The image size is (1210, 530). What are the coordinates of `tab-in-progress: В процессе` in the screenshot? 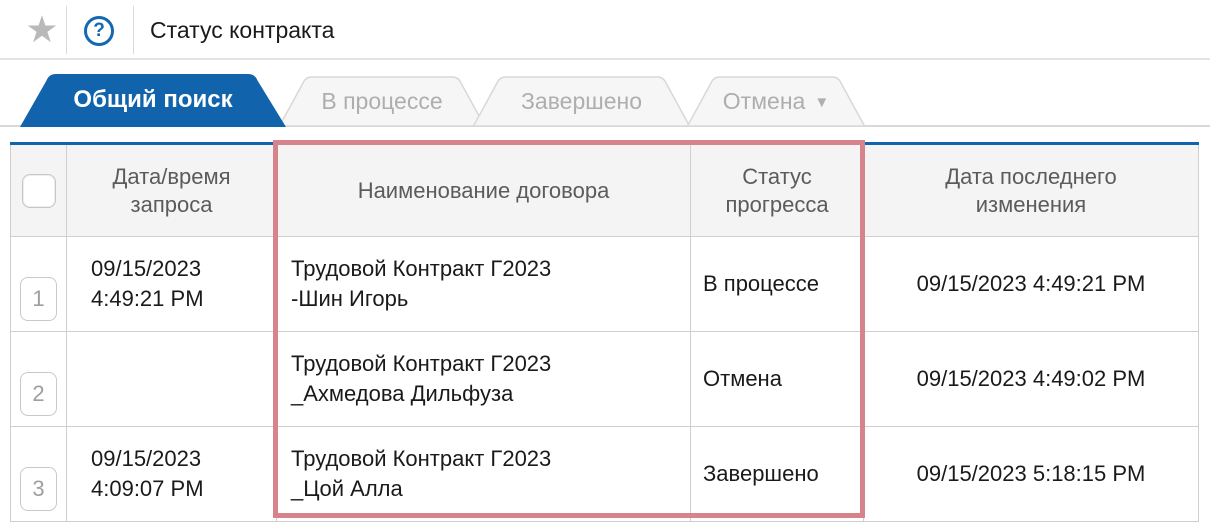 It's located at (382, 101).